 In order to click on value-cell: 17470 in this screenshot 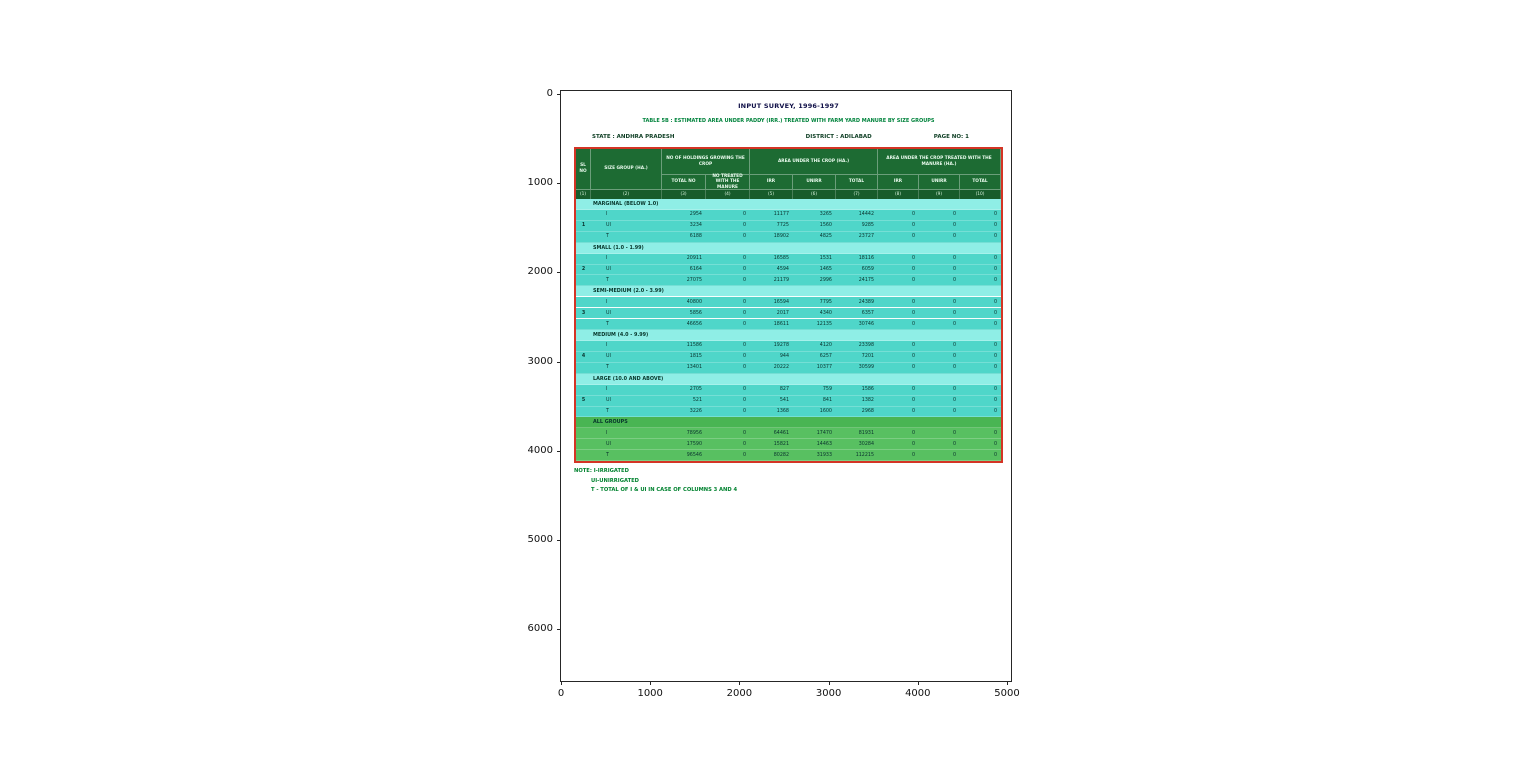, I will do `click(824, 433)`.